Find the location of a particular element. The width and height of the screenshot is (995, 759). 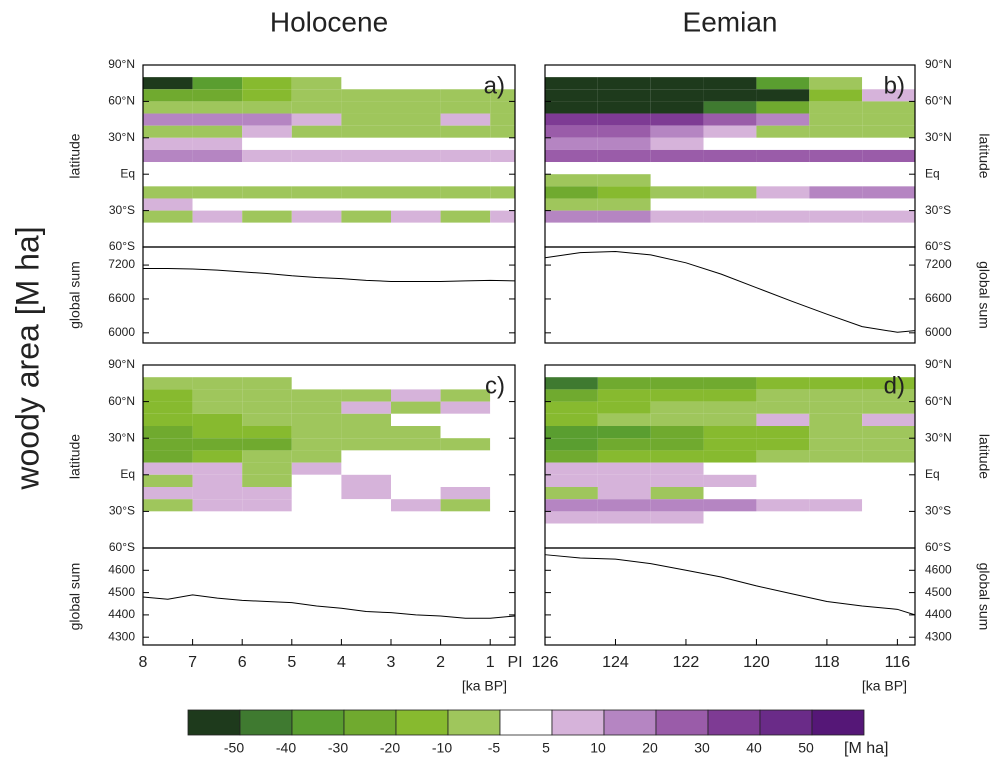

plot-frame is located at coordinates (329, 295).